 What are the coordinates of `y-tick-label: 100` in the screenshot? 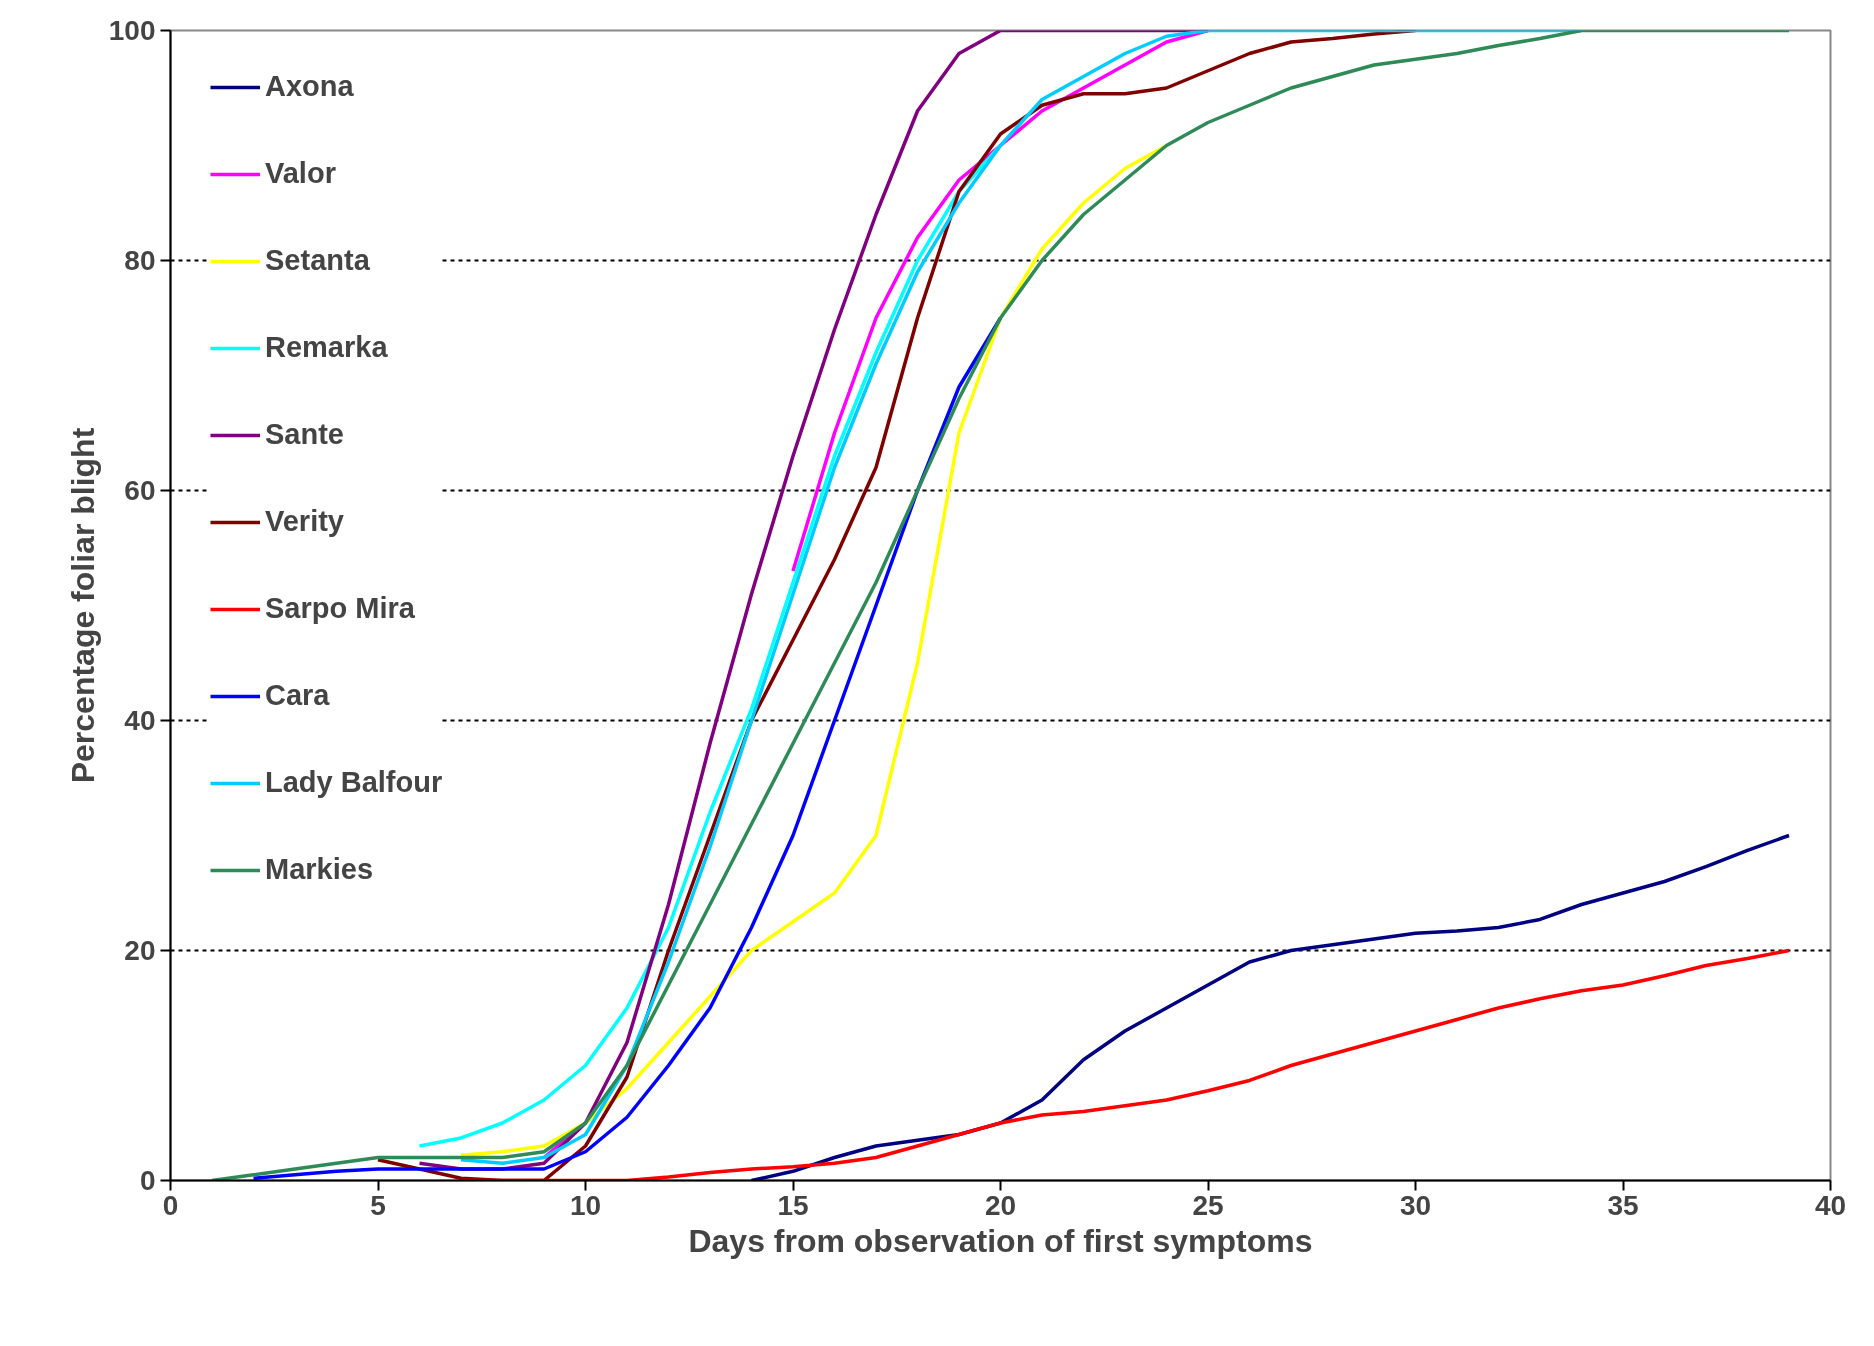 It's located at (132, 30).